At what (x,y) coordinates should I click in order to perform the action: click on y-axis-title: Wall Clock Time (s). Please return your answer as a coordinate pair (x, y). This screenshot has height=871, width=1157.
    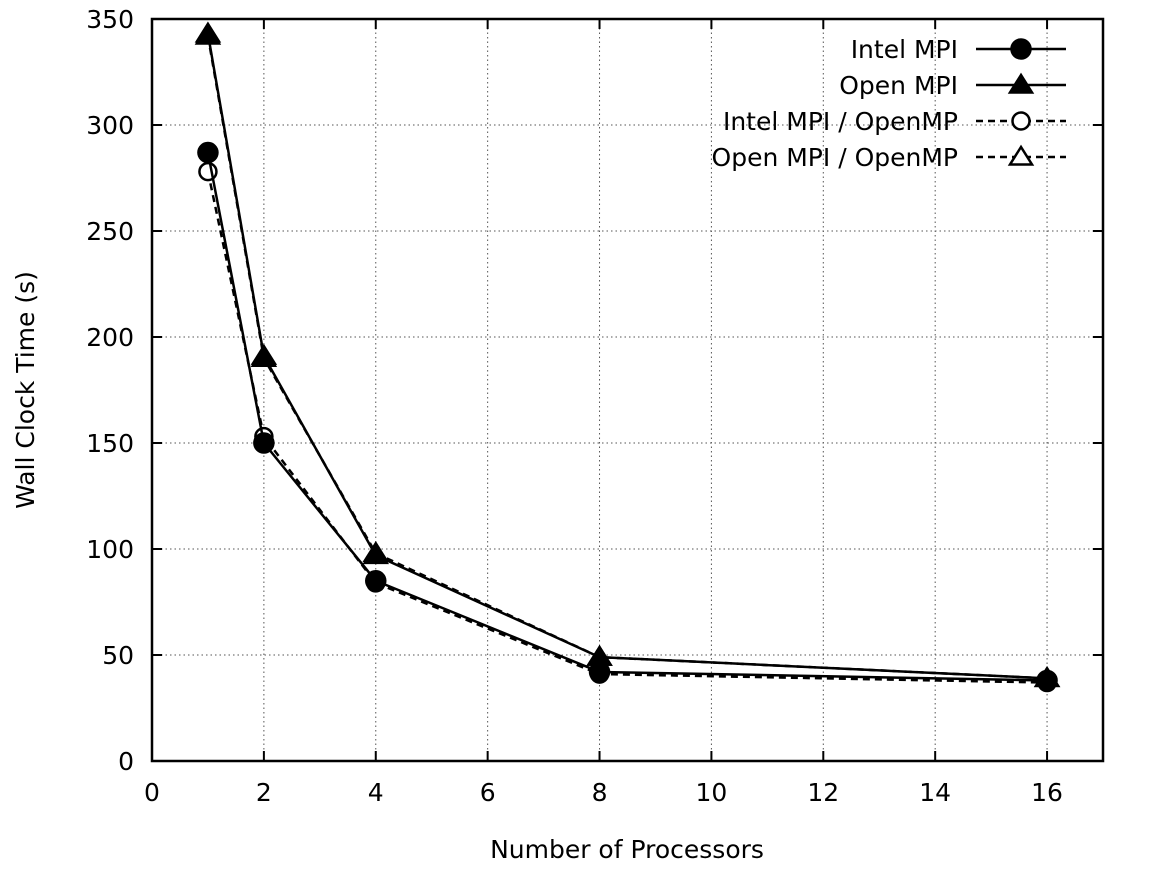
    Looking at the image, I should click on (25, 390).